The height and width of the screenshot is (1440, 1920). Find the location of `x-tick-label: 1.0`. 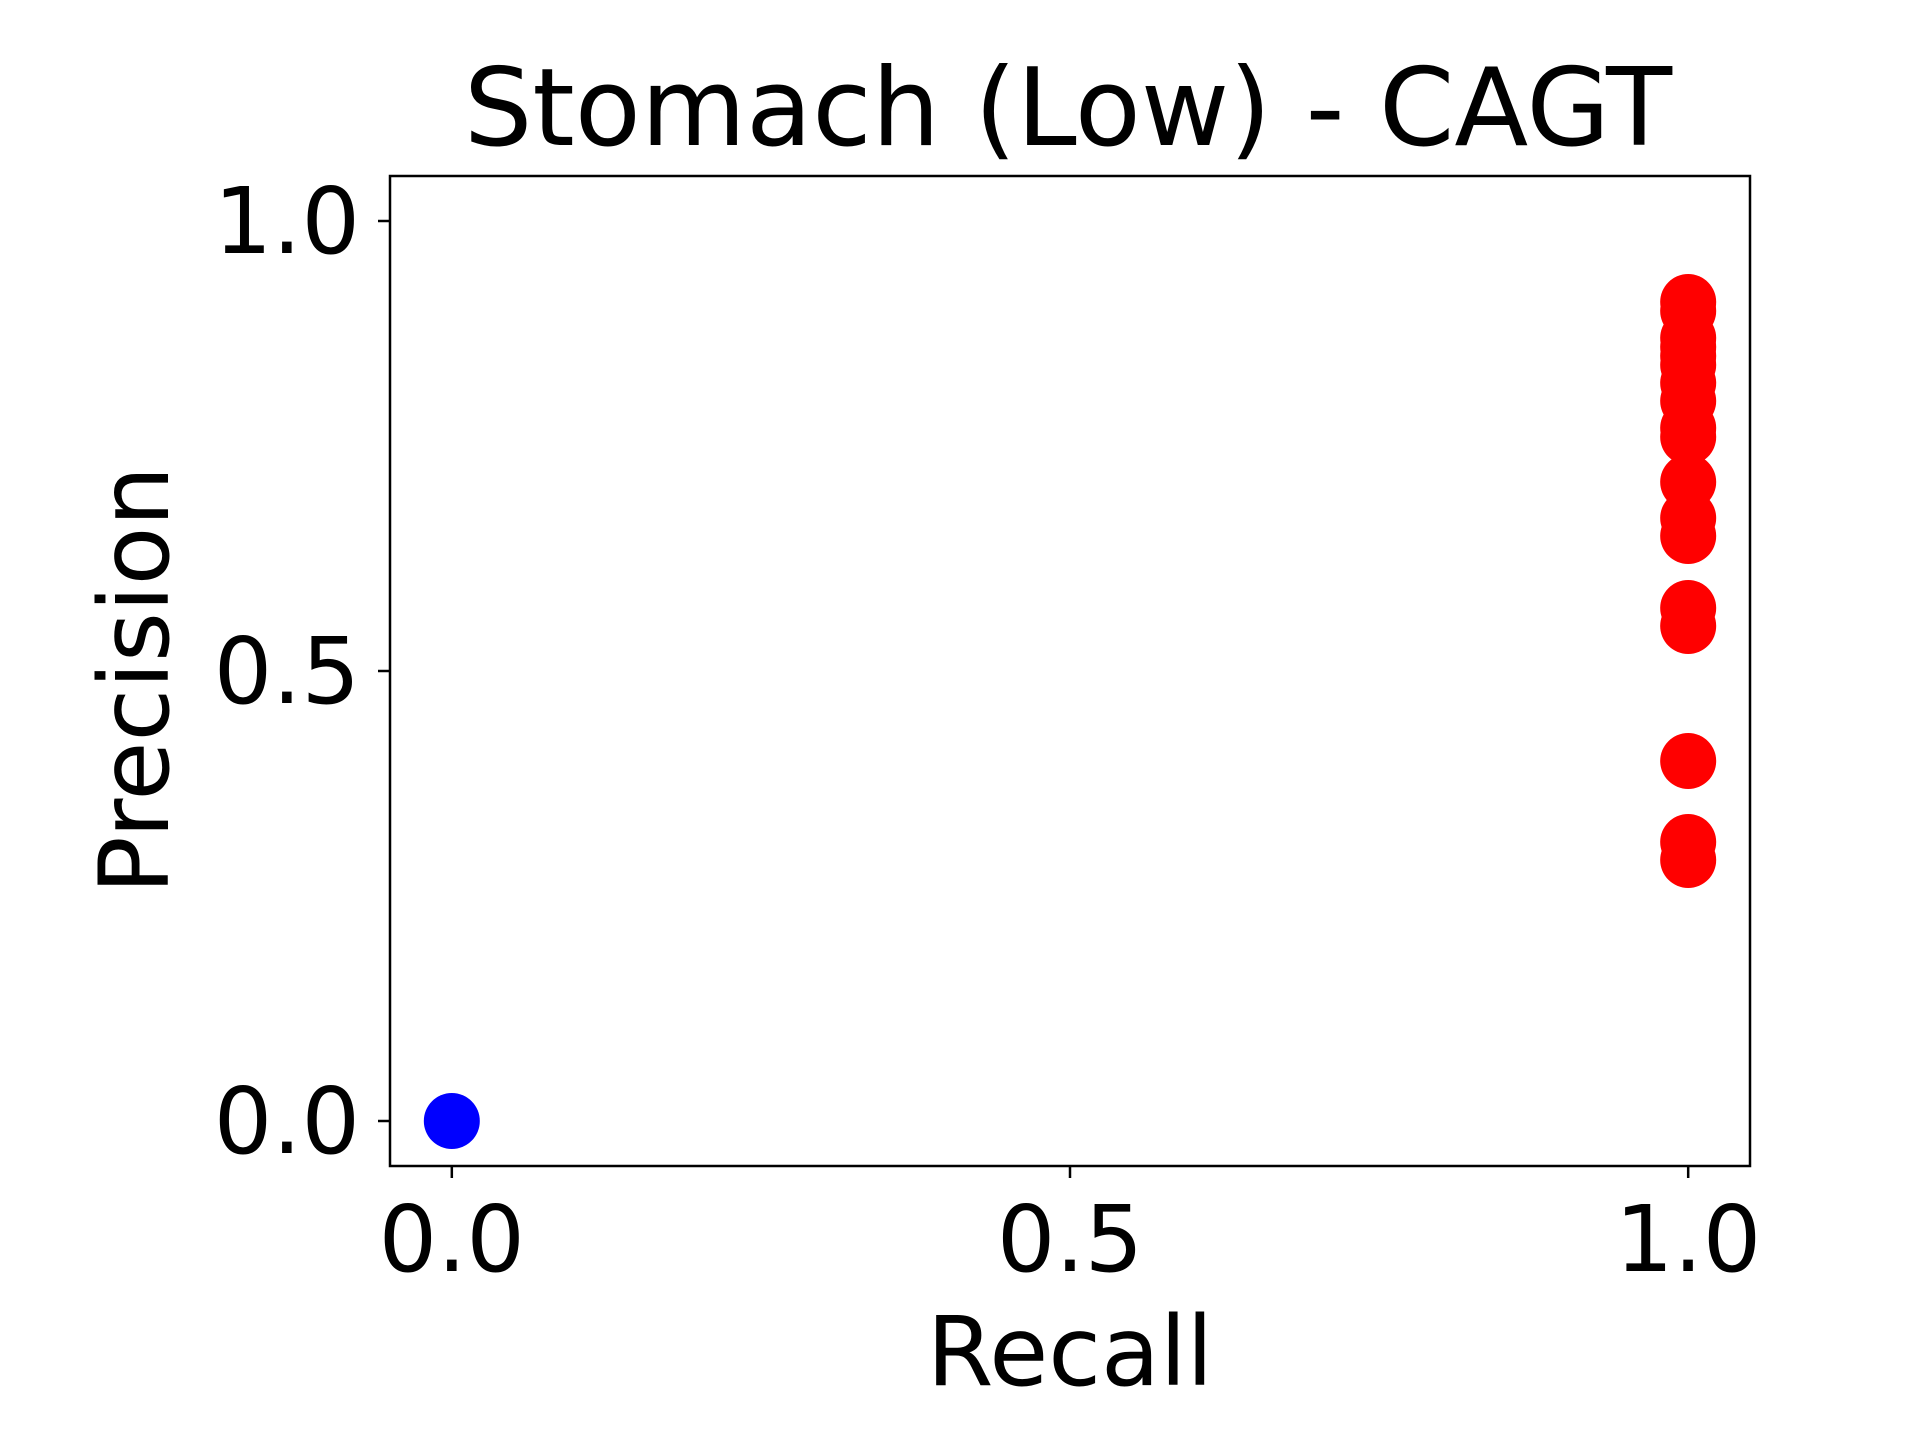

x-tick-label: 1.0 is located at coordinates (1688, 1239).